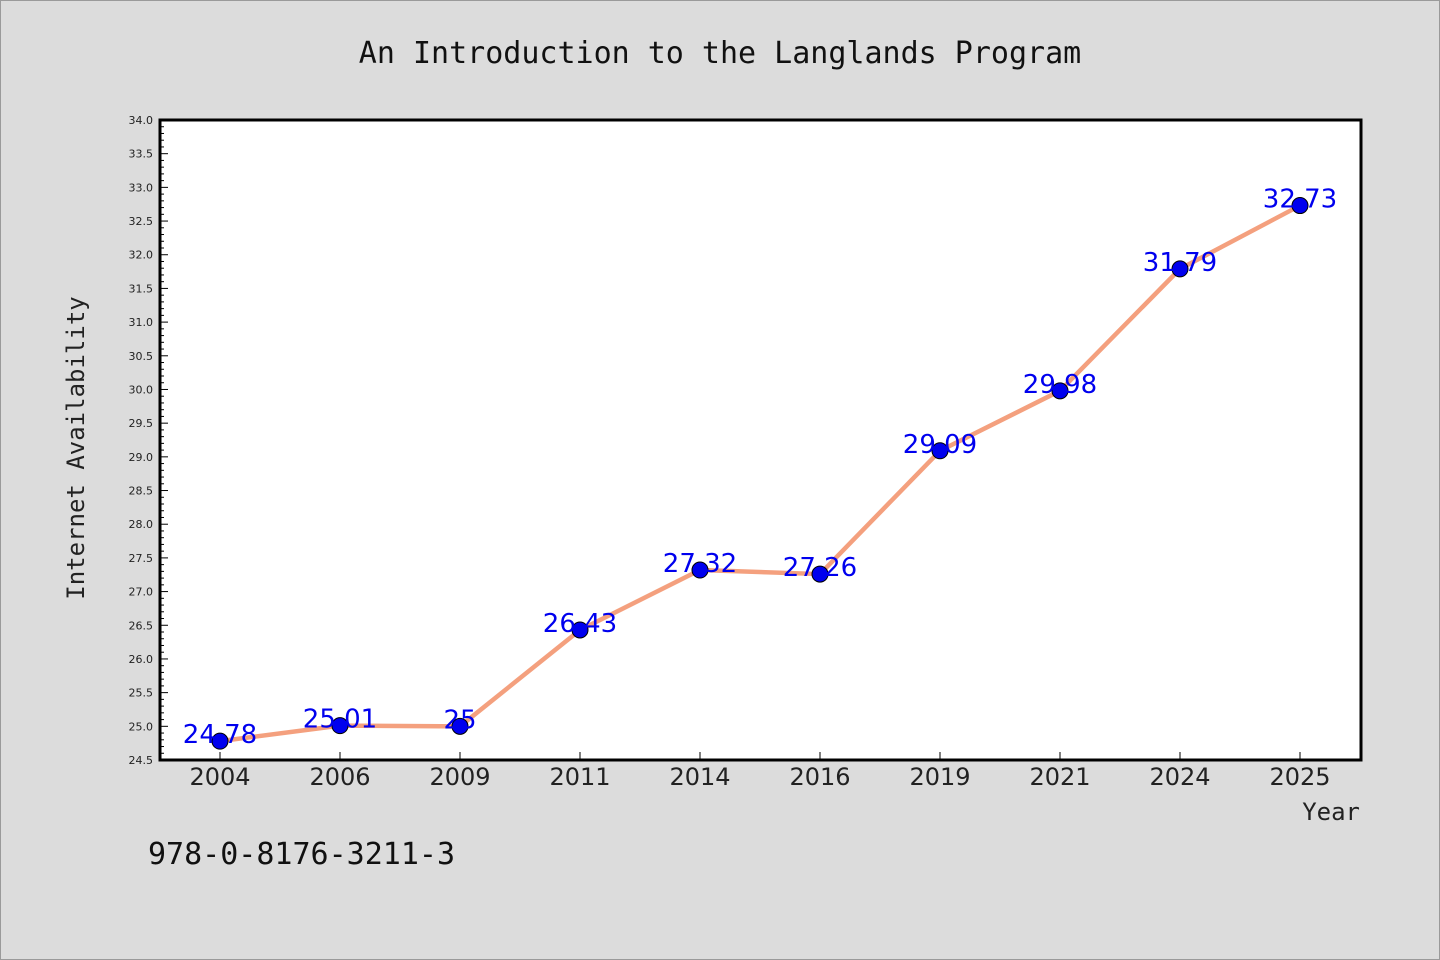 This screenshot has height=960, width=1440. I want to click on x-tick-label: 2024, so click(1179, 777).